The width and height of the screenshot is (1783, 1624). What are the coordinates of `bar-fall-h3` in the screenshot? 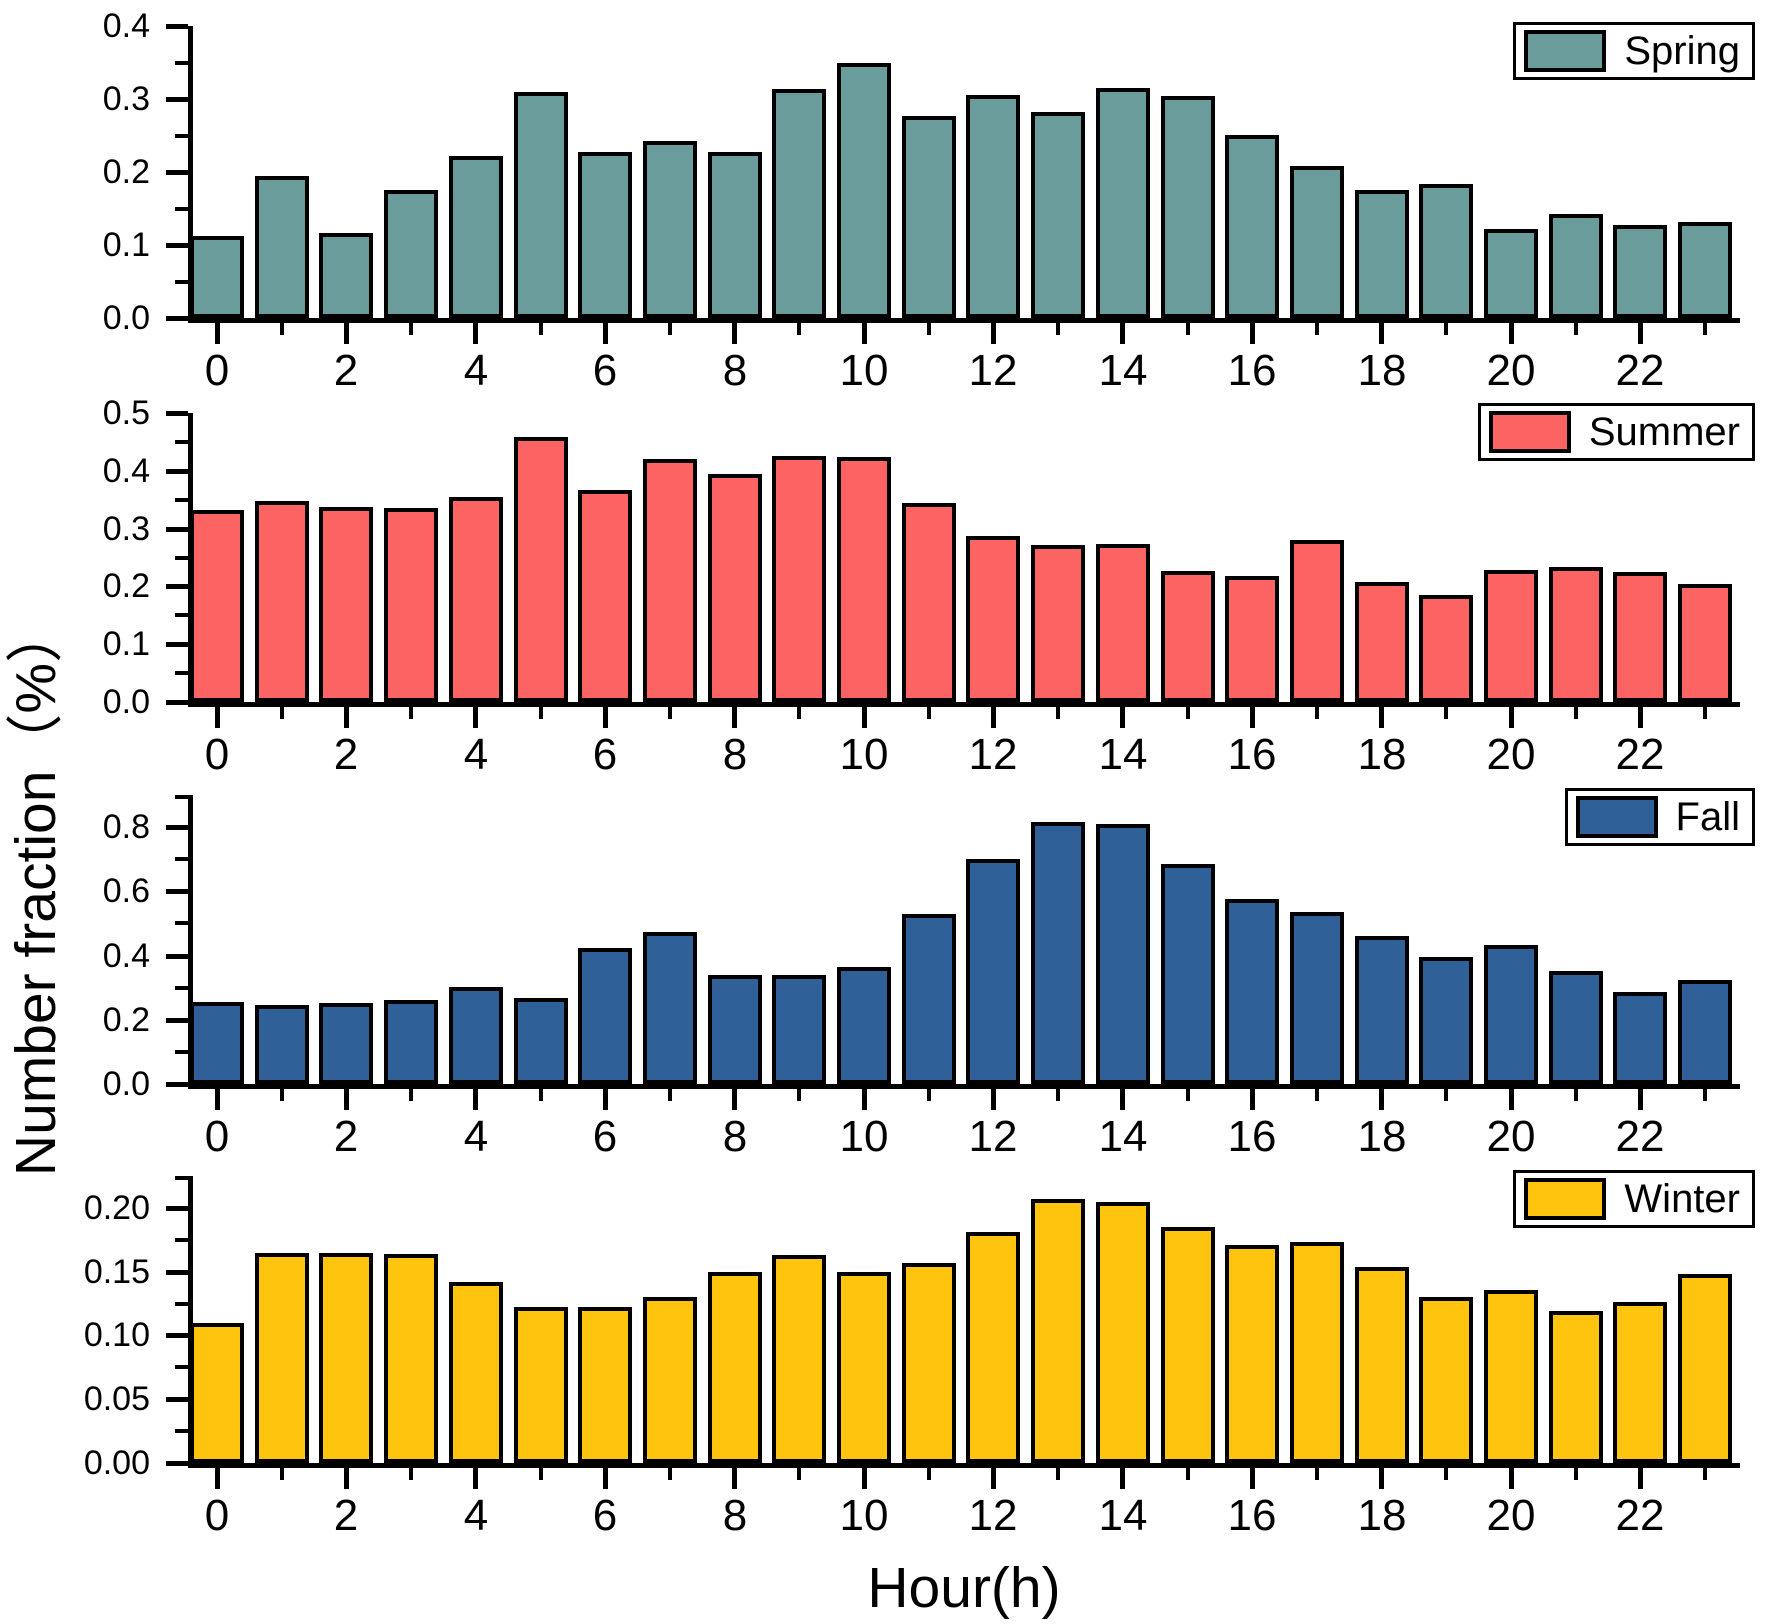 It's located at (411, 1042).